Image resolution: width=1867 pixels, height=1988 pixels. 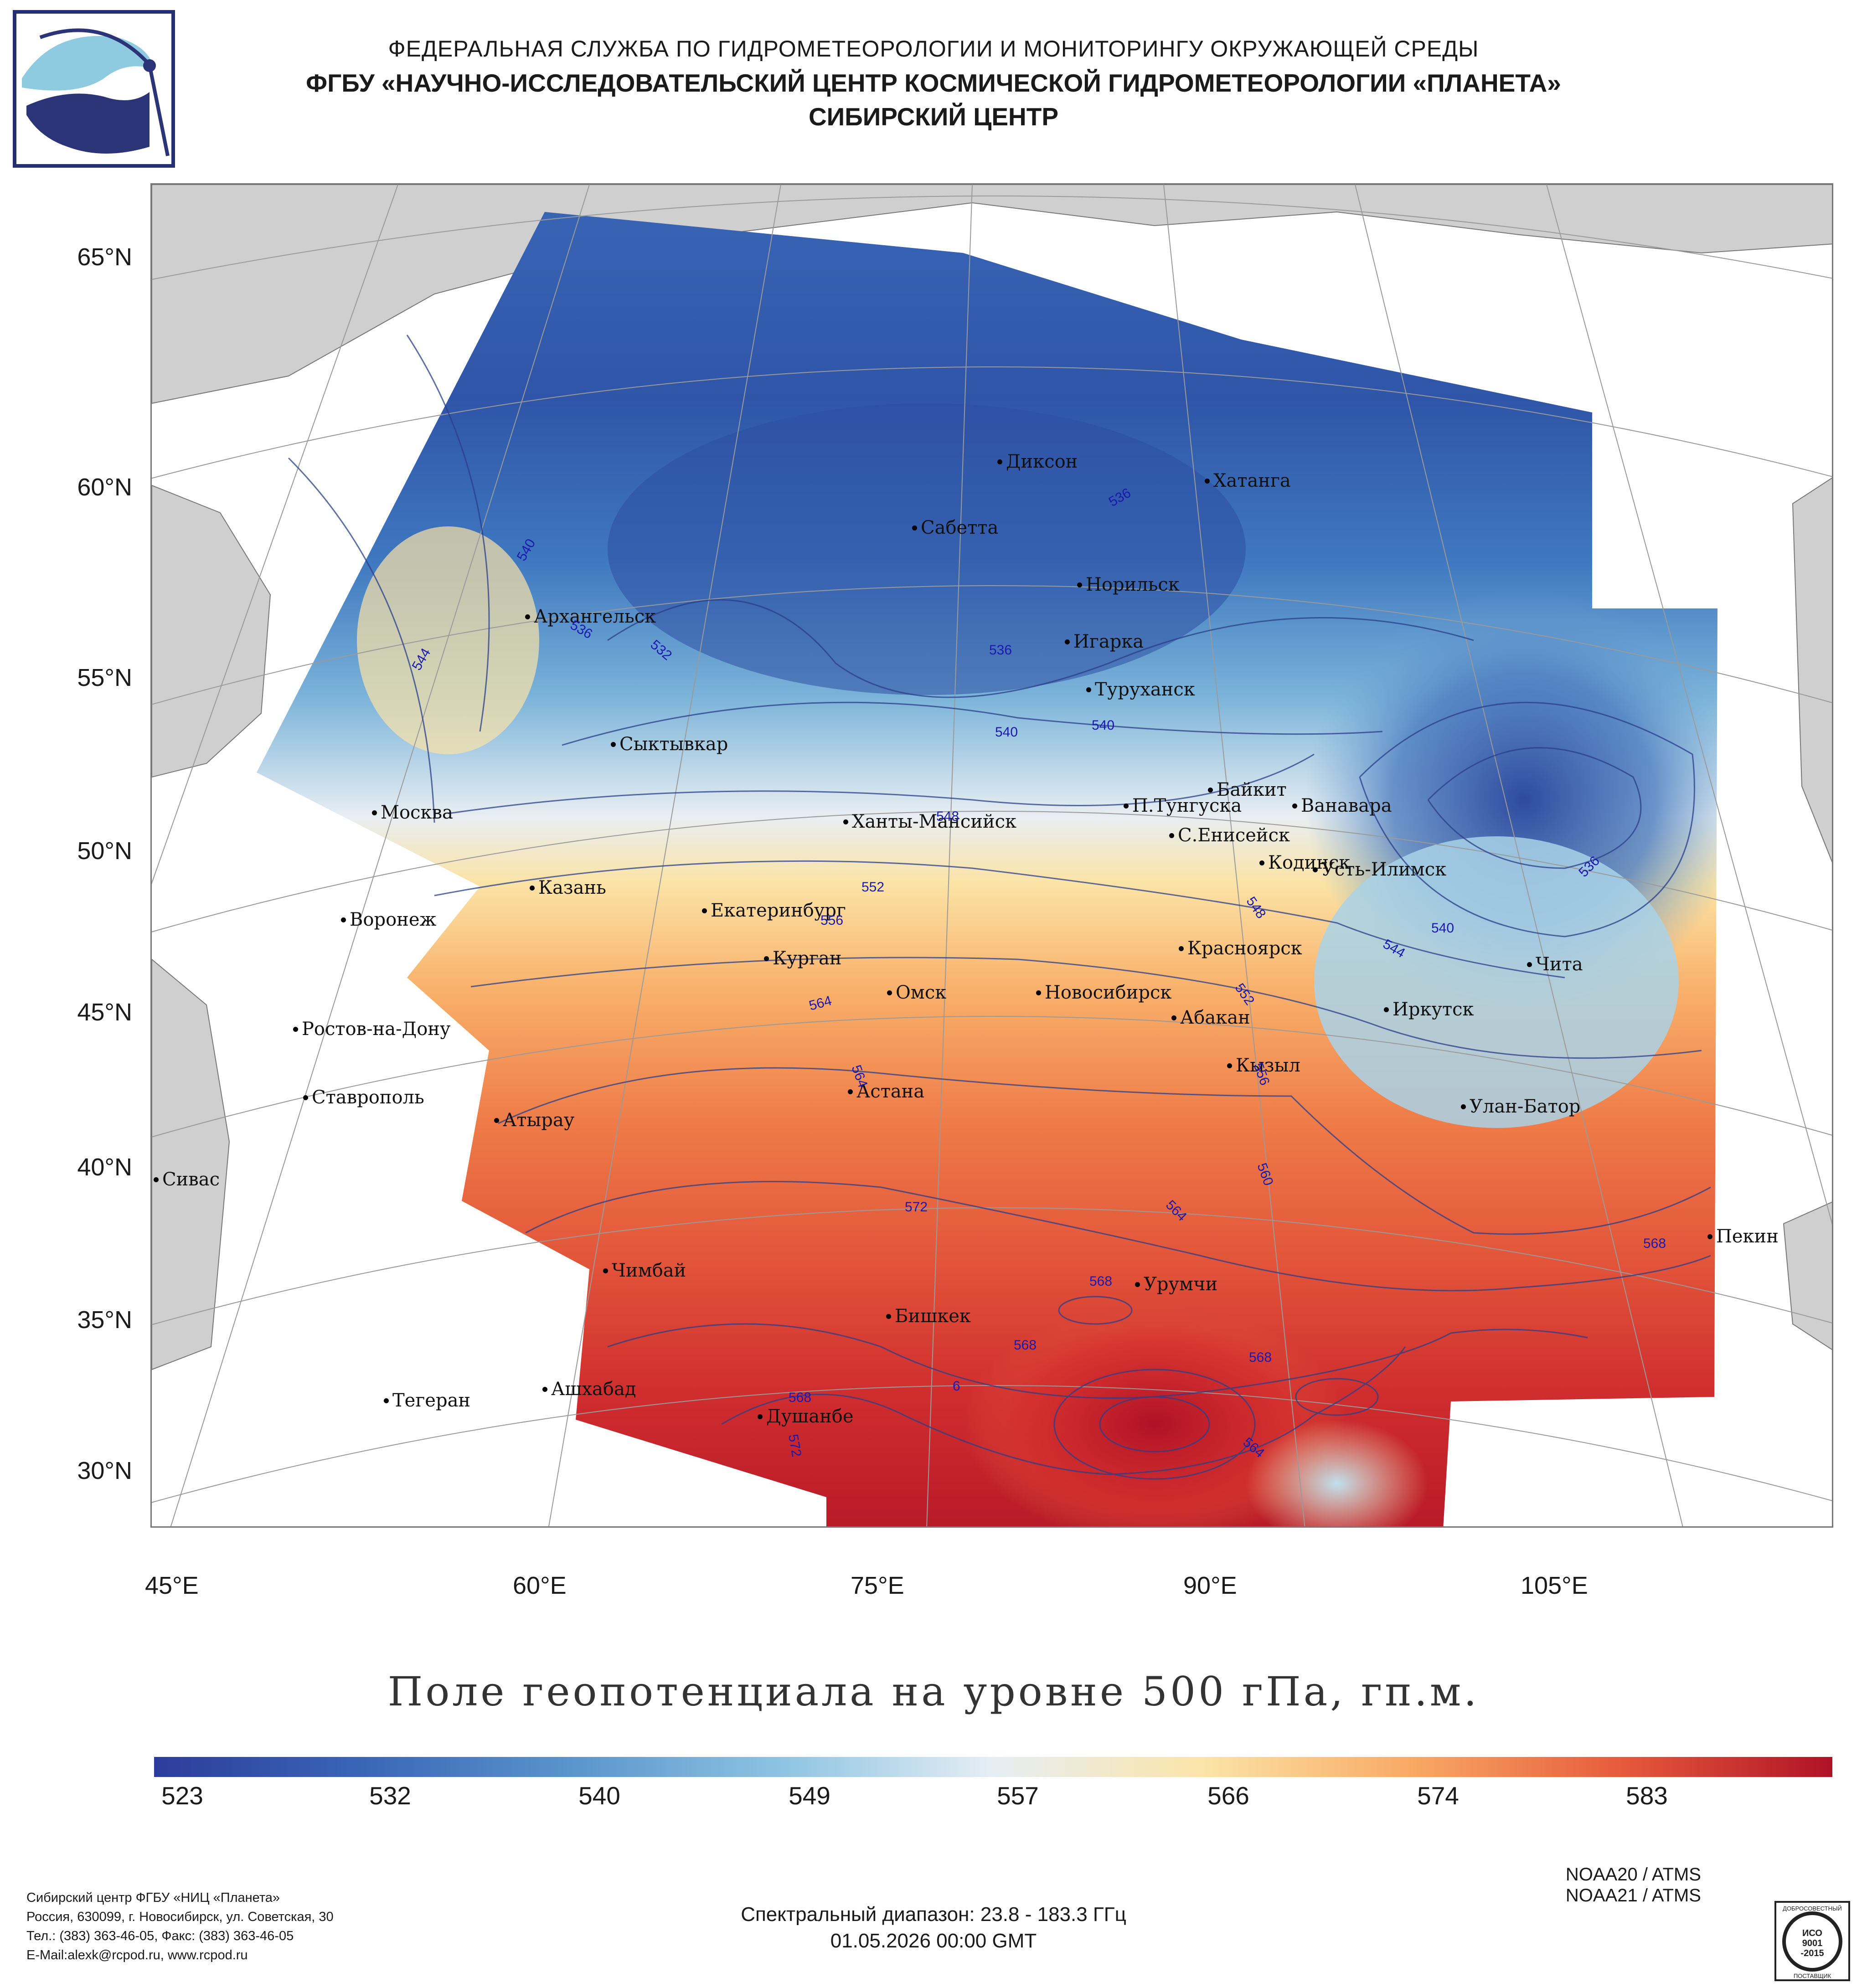 I want to click on city-label: Омск, so click(x=916, y=993).